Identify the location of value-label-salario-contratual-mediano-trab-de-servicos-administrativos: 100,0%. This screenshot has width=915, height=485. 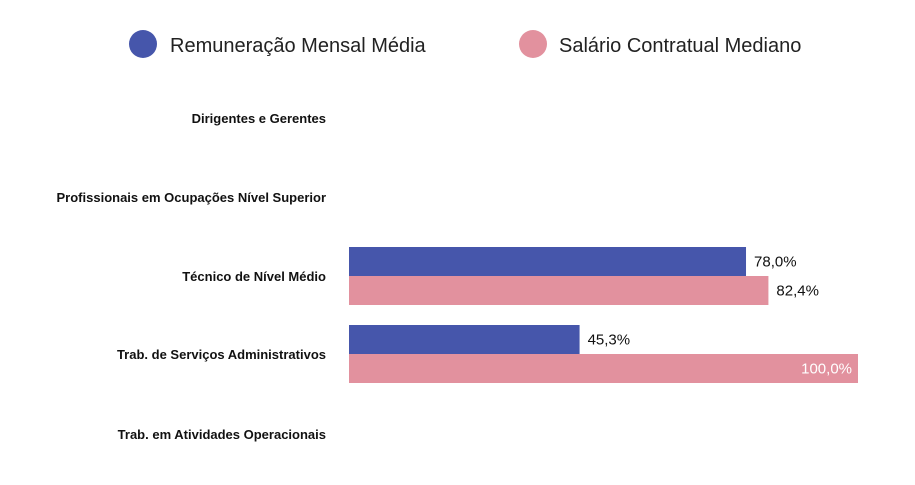
(826, 369).